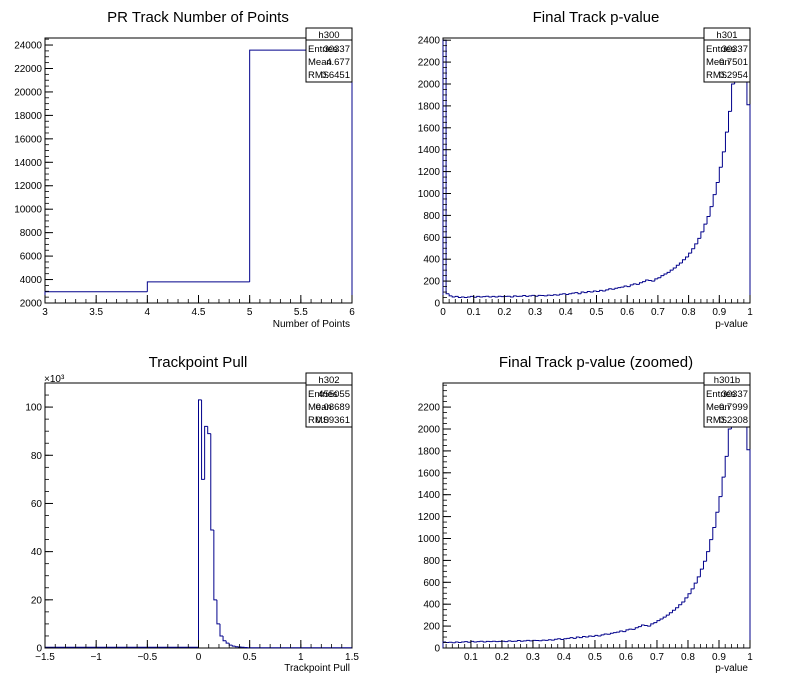  I want to click on stats-value-rms: 0.6451, so click(335, 75).